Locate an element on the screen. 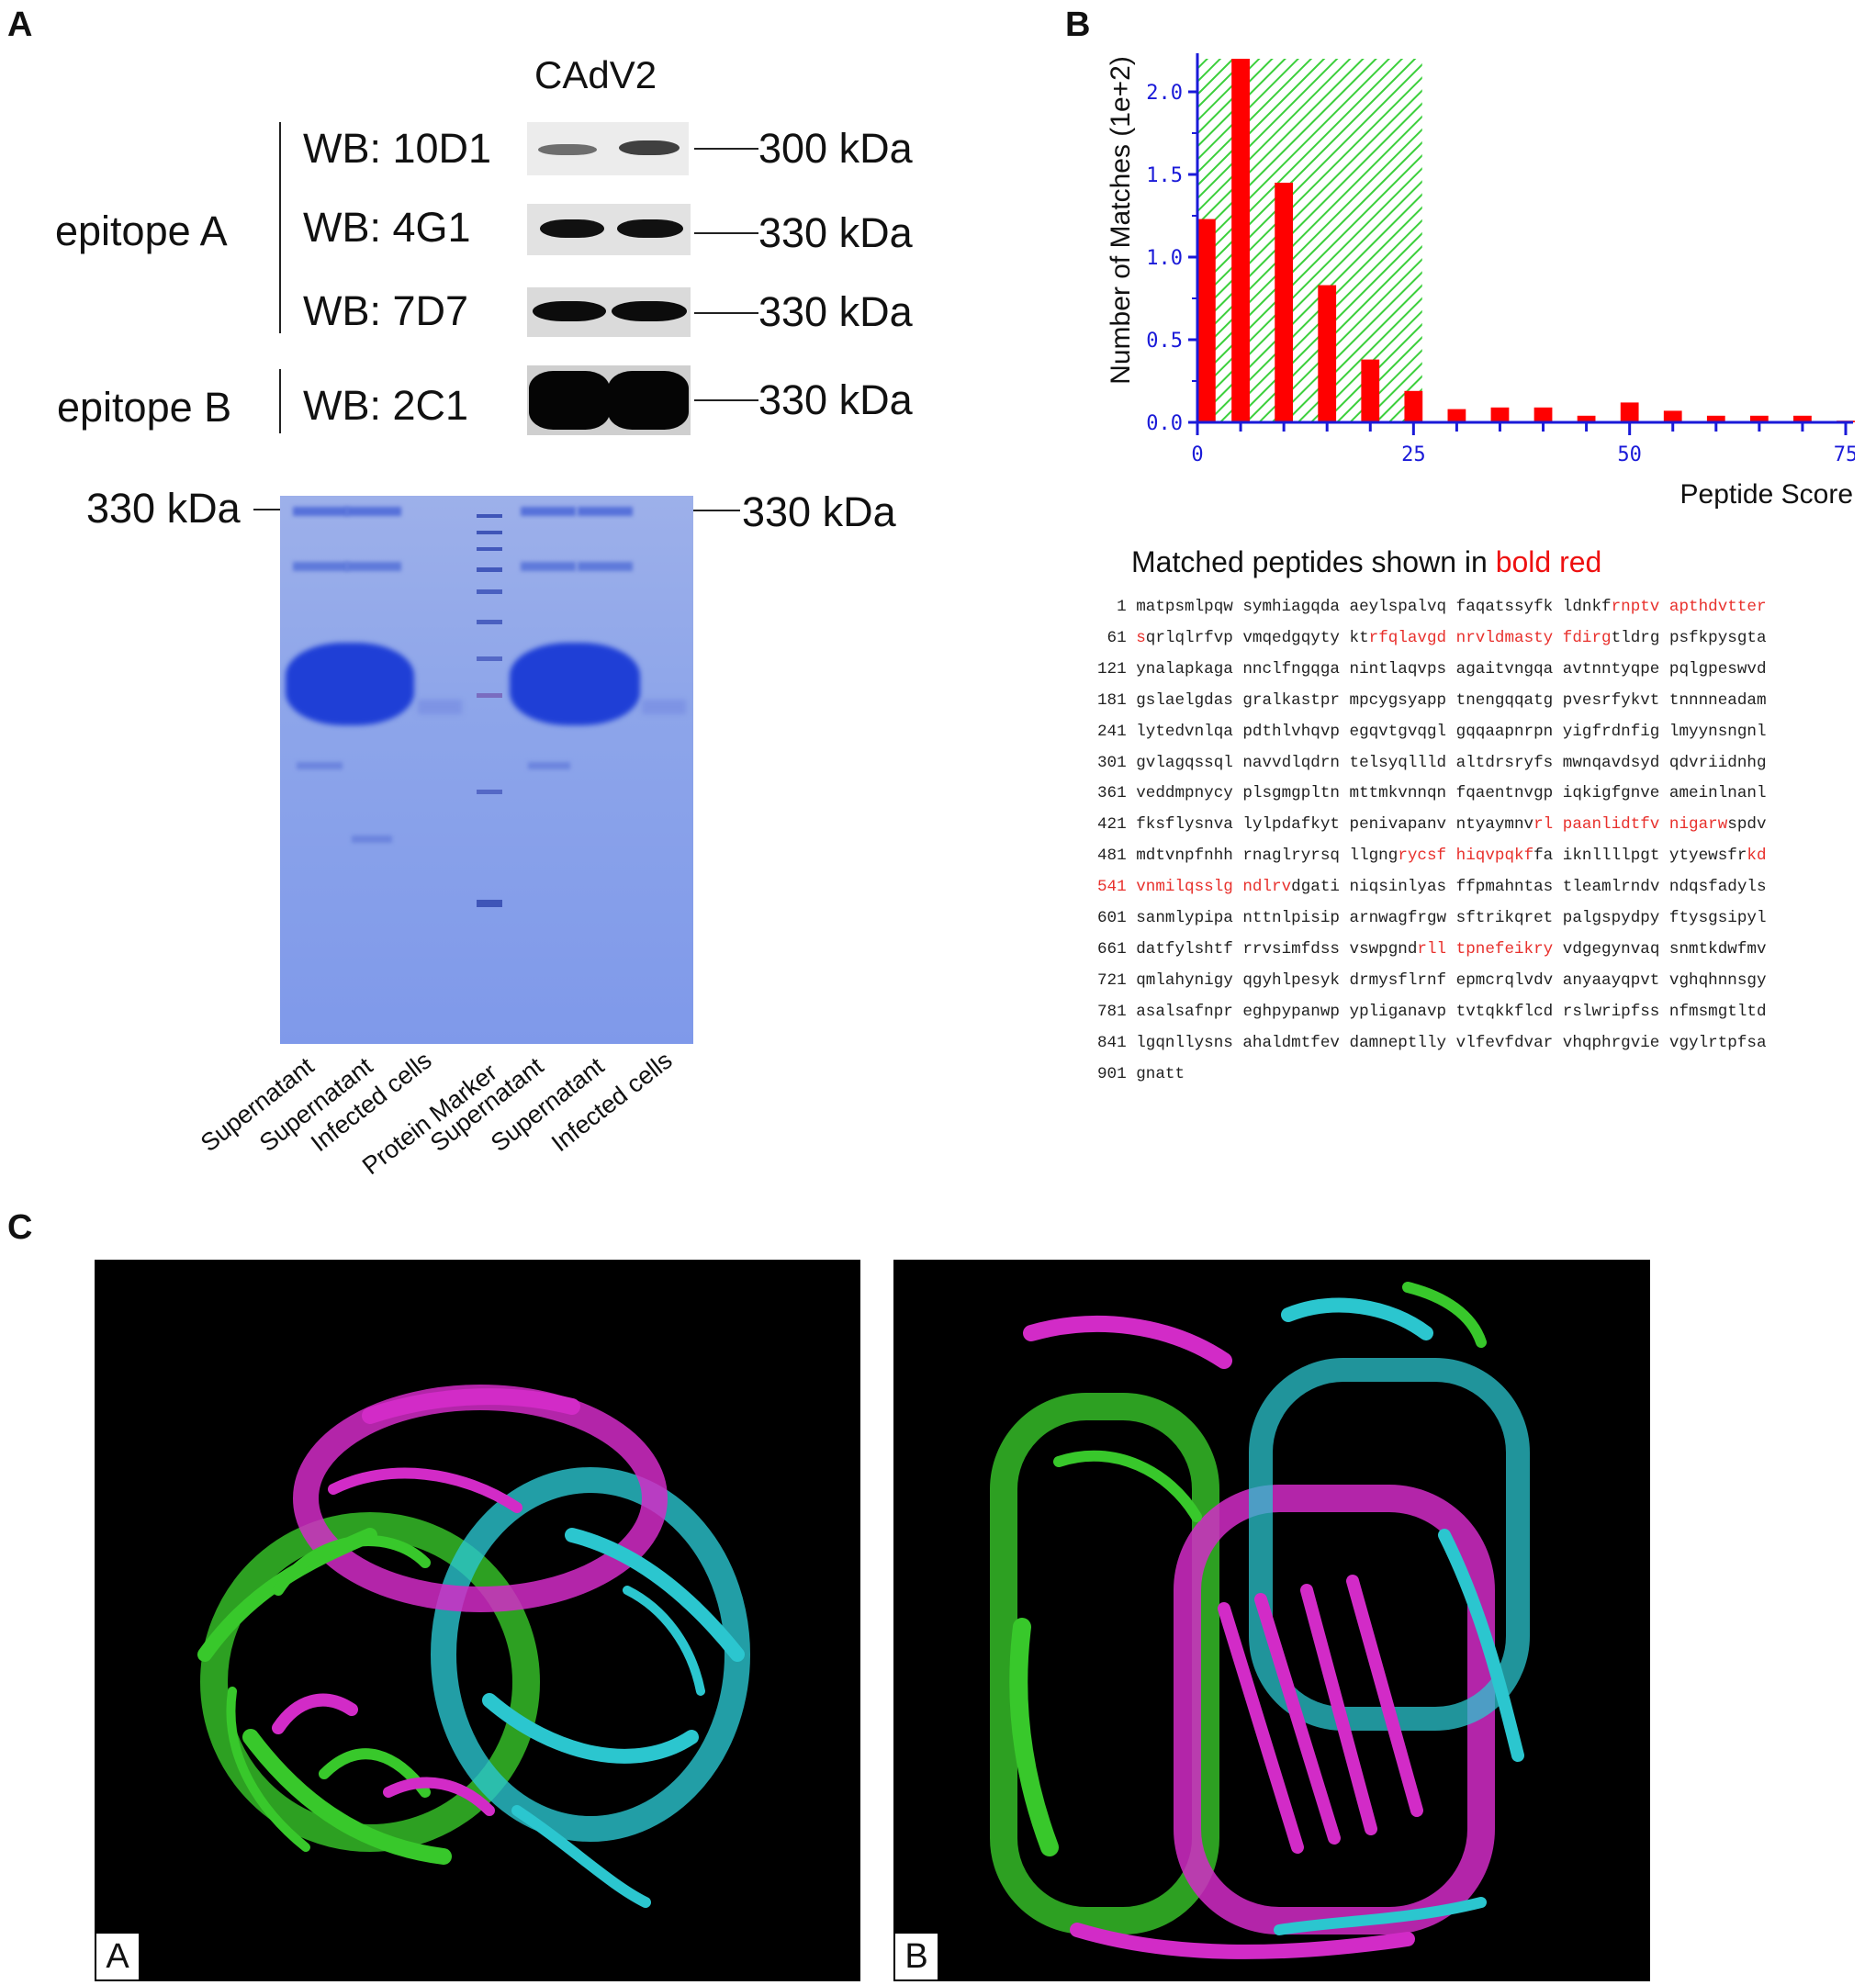 The image size is (1876, 1985). matched-peptide: rnptv apthdvtter is located at coordinates (1689, 607).